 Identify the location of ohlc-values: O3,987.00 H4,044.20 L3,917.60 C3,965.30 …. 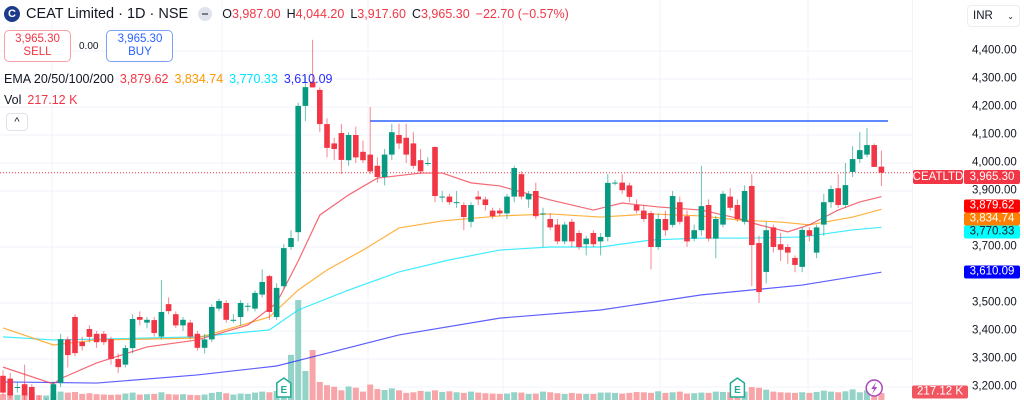
(395, 14).